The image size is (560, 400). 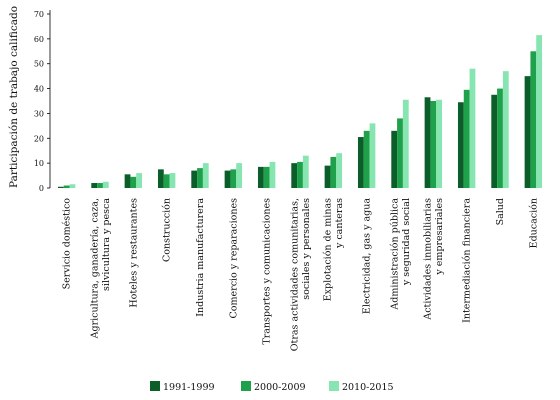 What do you see at coordinates (467, 260) in the screenshot?
I see `category-label: Intermediación financiera` at bounding box center [467, 260].